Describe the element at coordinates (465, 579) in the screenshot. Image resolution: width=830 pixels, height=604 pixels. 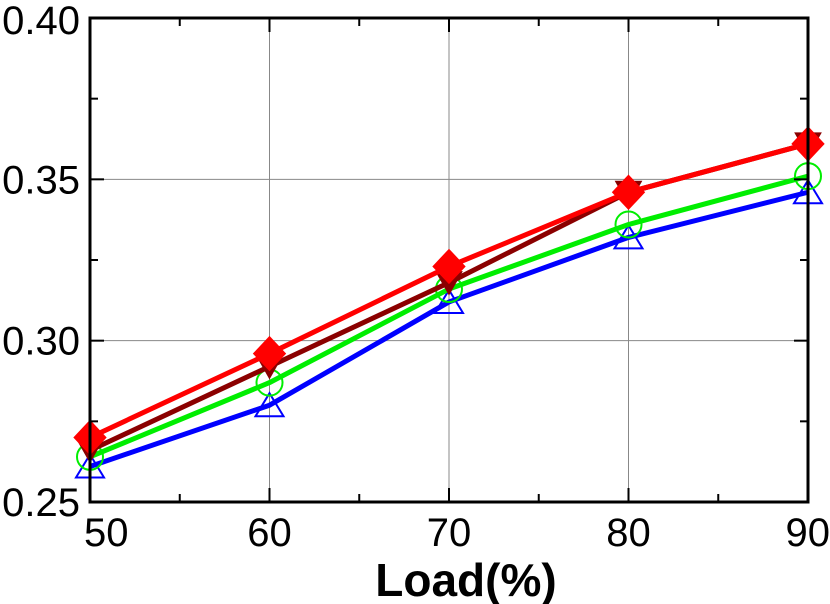
I see `x-axis-title: Load(%)` at that location.